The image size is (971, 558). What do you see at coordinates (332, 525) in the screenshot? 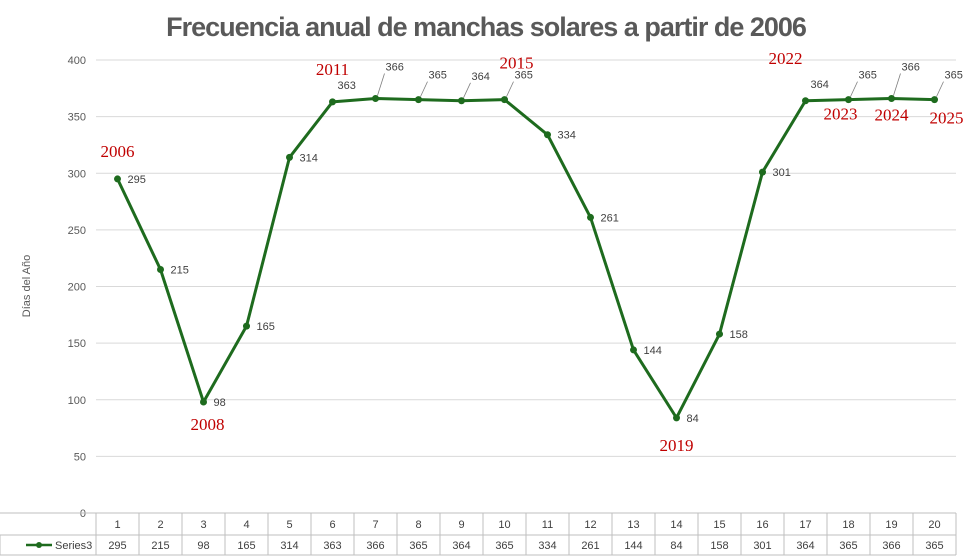
I see `x-tick-label: 6` at bounding box center [332, 525].